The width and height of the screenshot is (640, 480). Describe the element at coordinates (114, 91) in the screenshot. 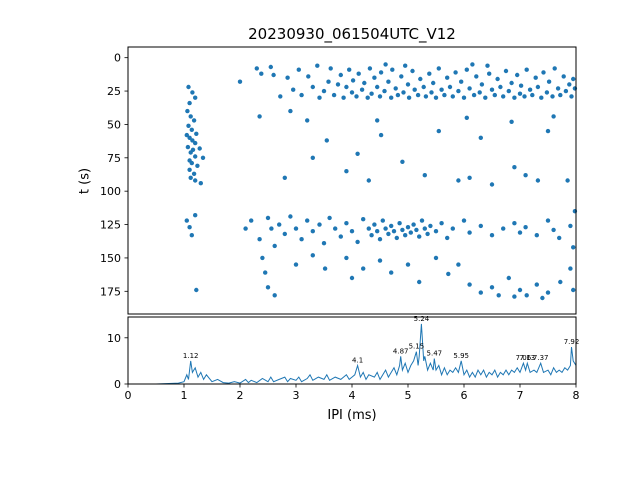

I see `svg-text: 25` at that location.